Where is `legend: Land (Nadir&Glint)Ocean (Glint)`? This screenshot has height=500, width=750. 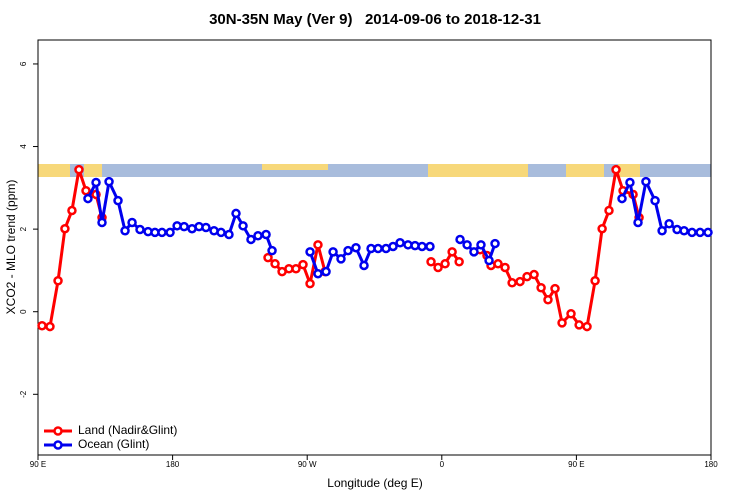
legend: Land (Nadir&Glint)Ocean (Glint) is located at coordinates (110, 437).